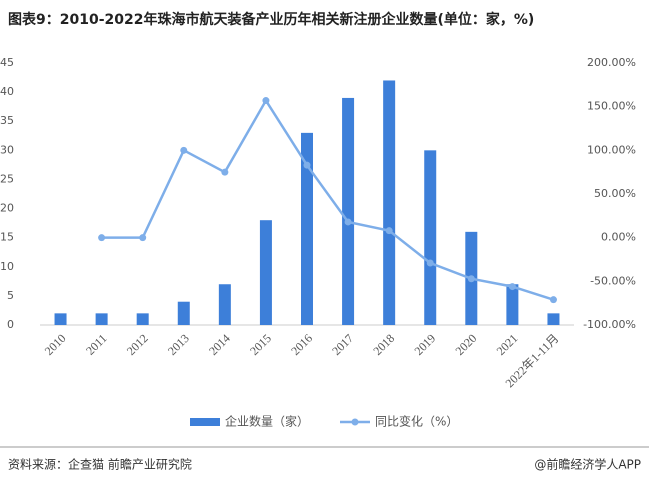 The height and width of the screenshot is (483, 649). I want to click on x-tick-label: 2017, so click(342, 344).